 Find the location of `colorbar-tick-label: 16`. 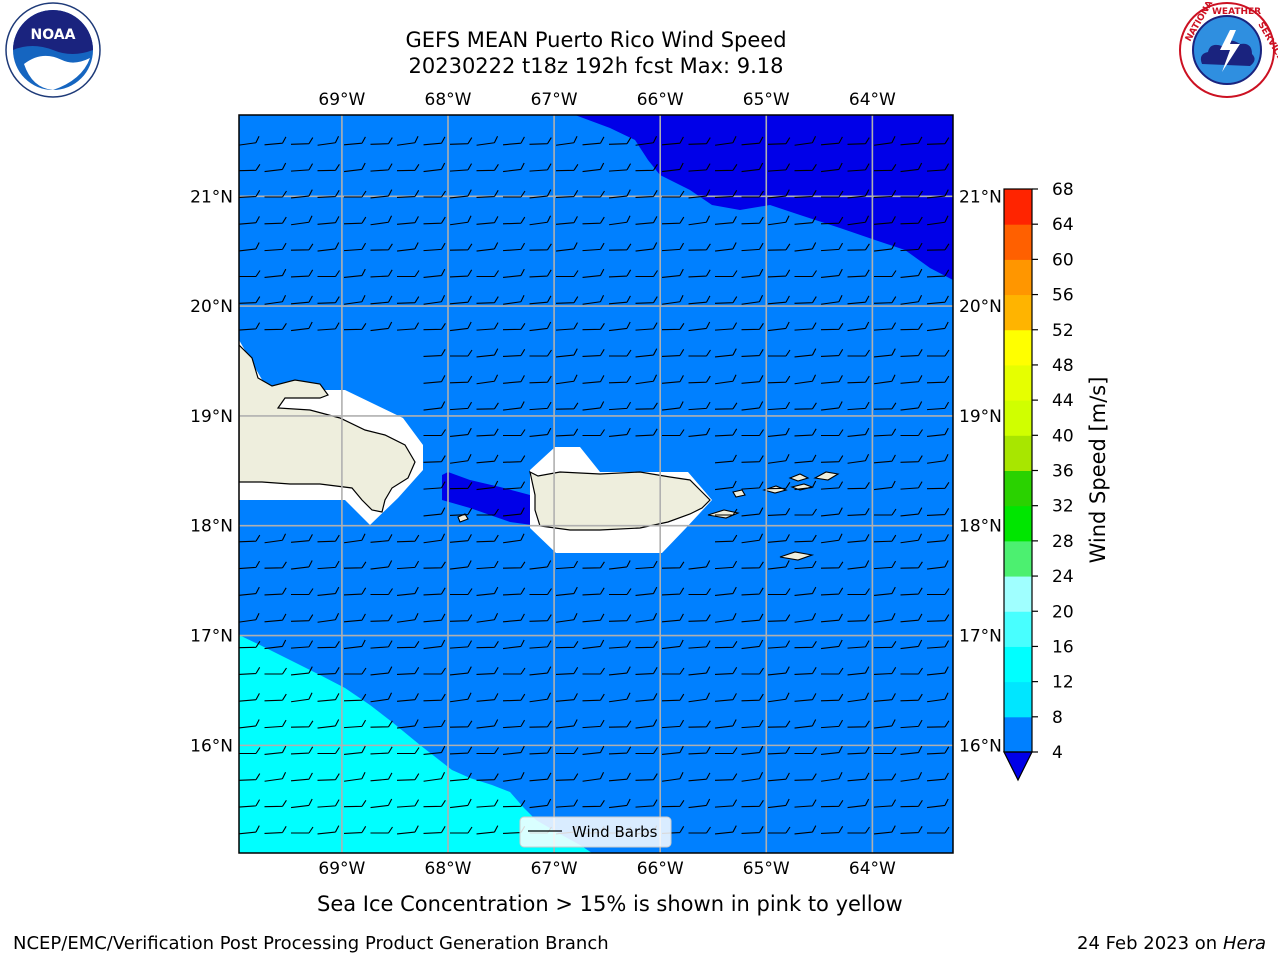

colorbar-tick-label: 16 is located at coordinates (1063, 647).